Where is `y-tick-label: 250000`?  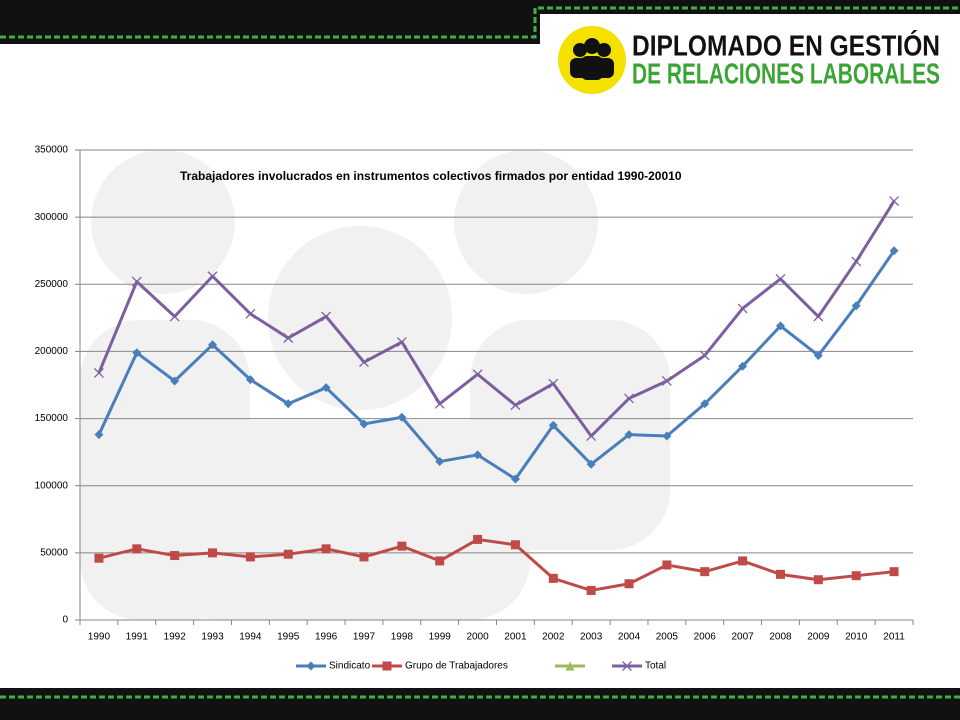 y-tick-label: 250000 is located at coordinates (52, 284).